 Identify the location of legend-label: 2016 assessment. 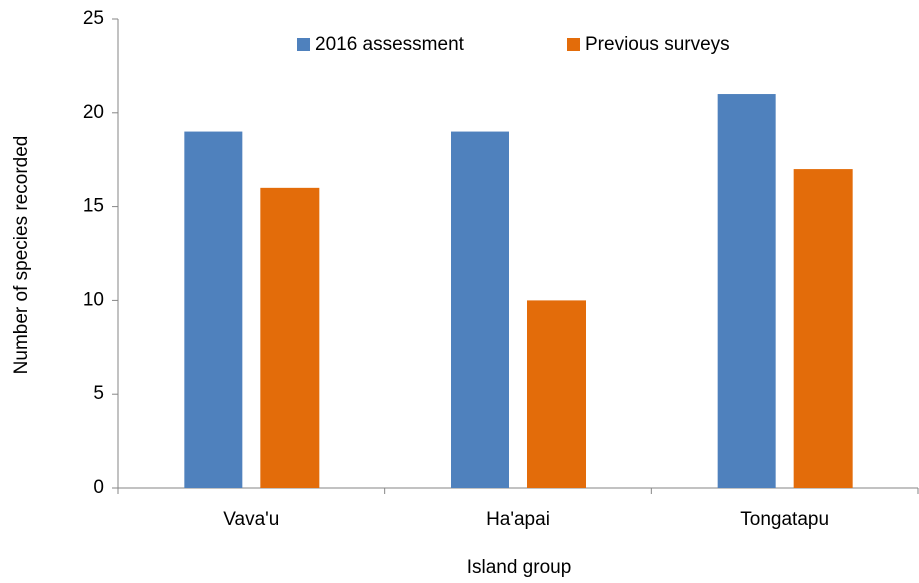
(390, 44).